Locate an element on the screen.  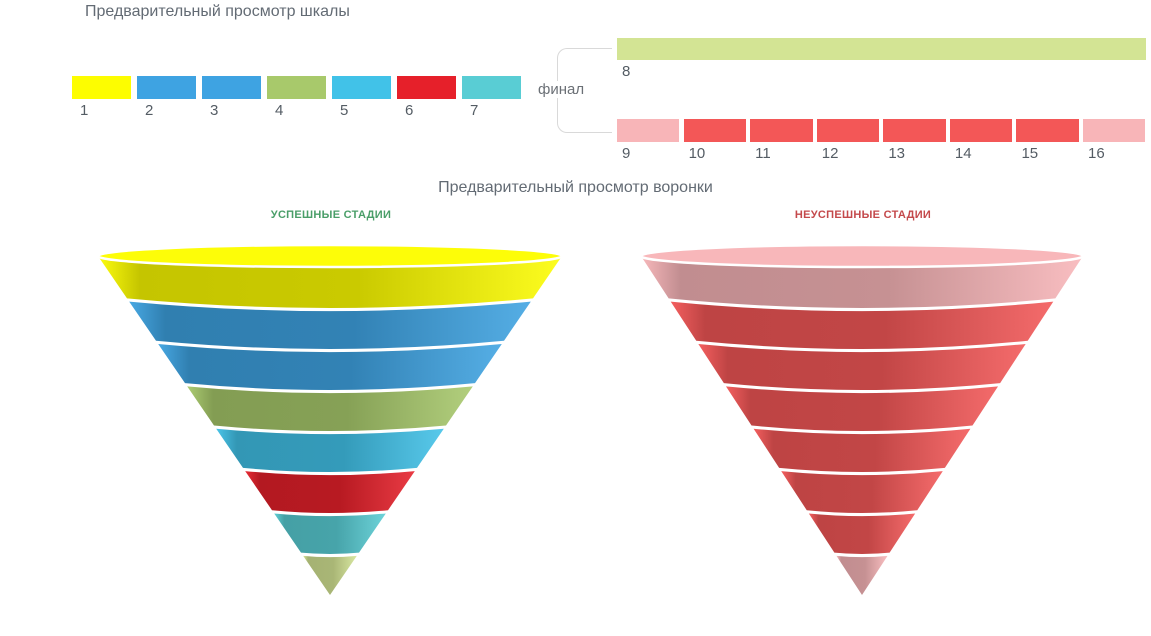
stage-11-swatch is located at coordinates (781, 130).